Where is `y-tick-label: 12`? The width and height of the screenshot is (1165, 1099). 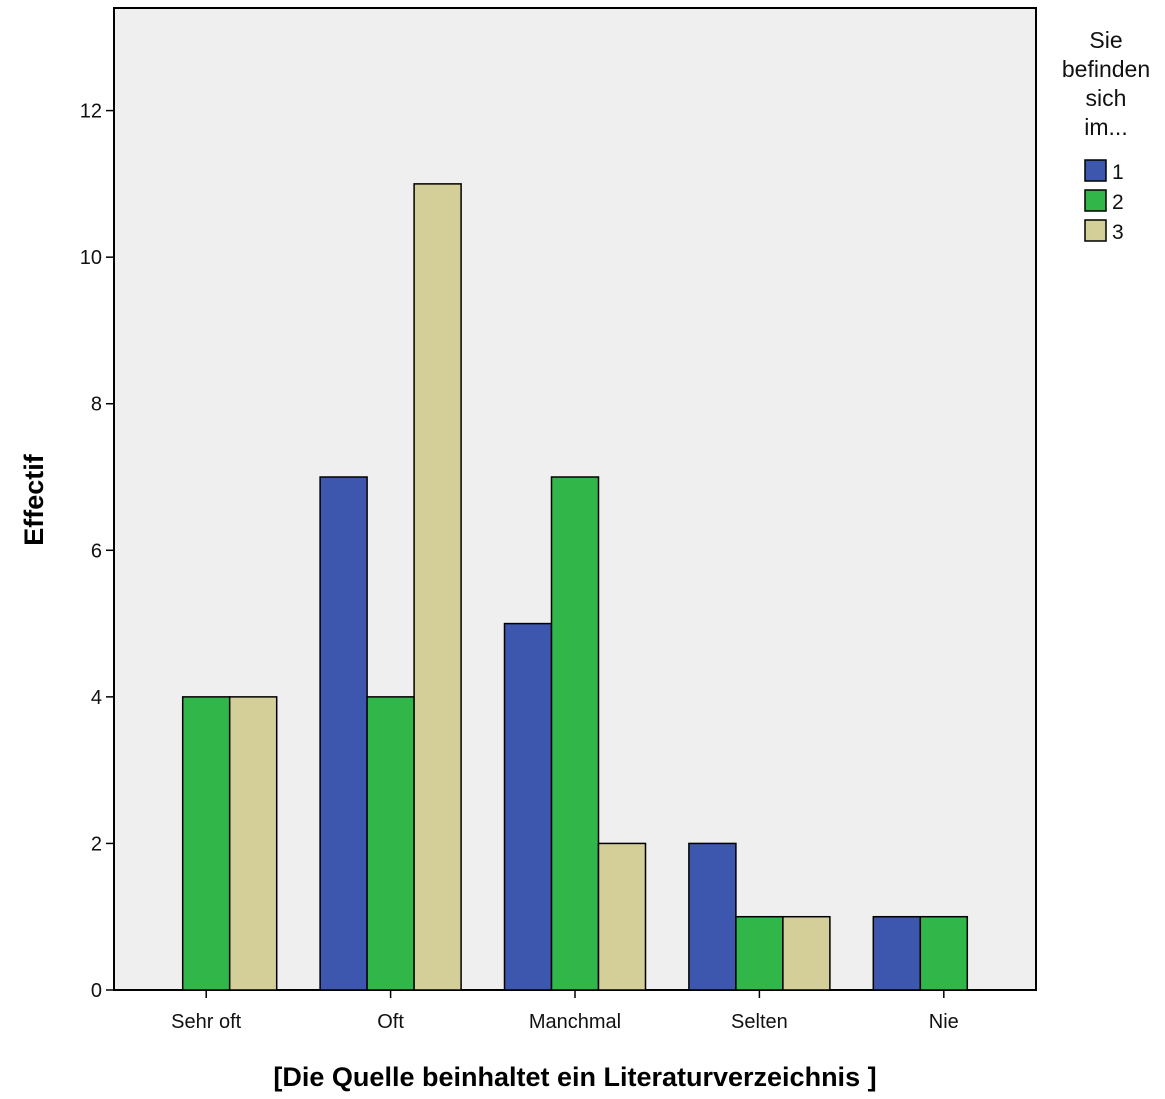 y-tick-label: 12 is located at coordinates (91, 112).